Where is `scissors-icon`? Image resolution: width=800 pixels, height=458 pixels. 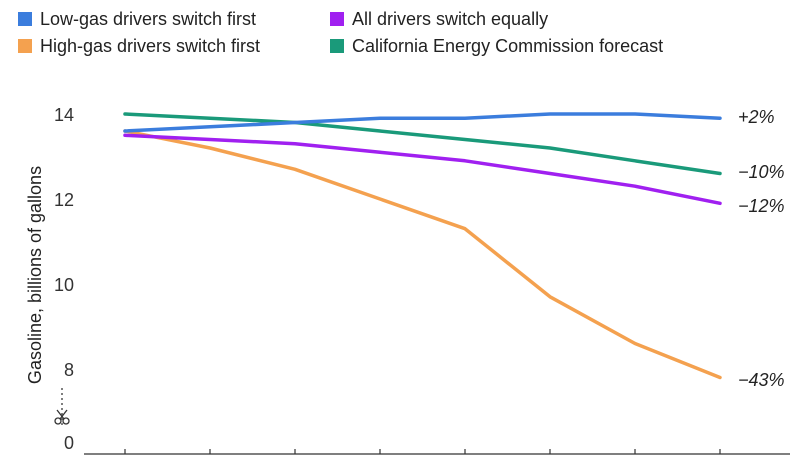 scissors-icon is located at coordinates (62, 417).